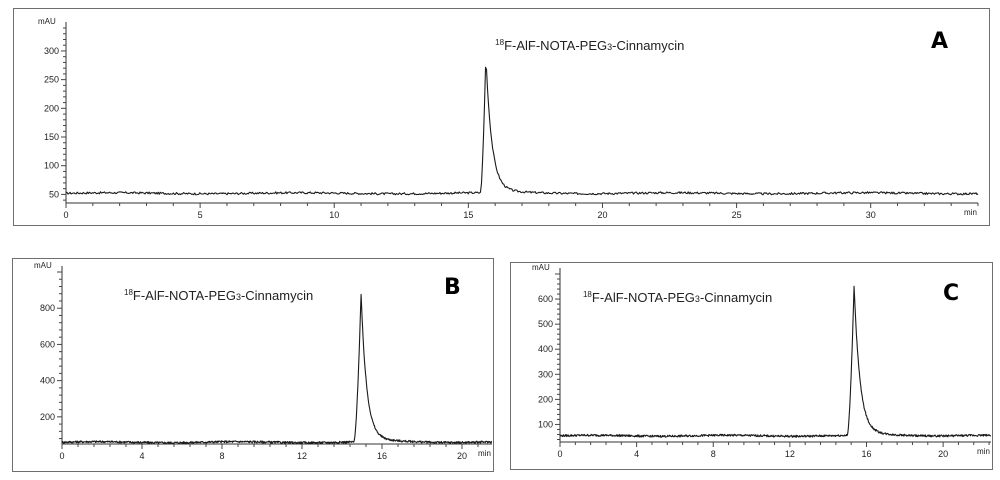  What do you see at coordinates (589, 45) in the screenshot?
I see `peak-annotation-a: 18F-AlF-NOTA-PEG3-Cinnamycin` at bounding box center [589, 45].